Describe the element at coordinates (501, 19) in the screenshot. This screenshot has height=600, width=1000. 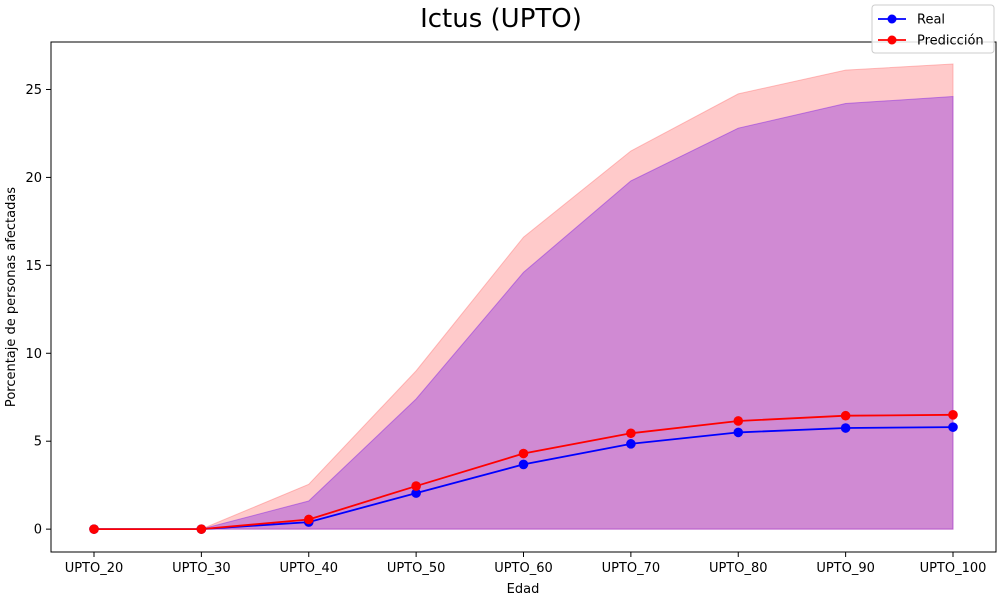
I see `chart-title: Ictus (UPTO)` at that location.